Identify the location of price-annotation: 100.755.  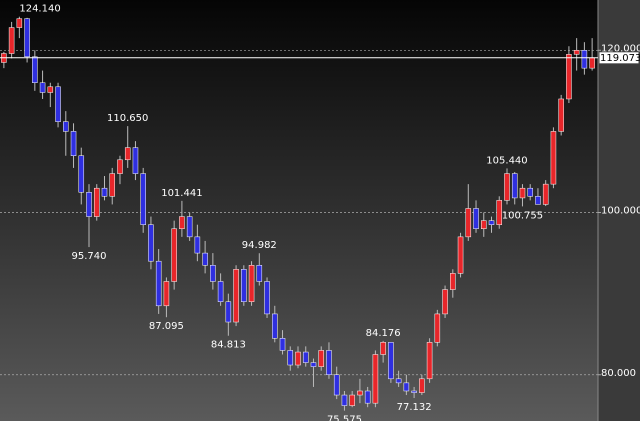
(522, 215).